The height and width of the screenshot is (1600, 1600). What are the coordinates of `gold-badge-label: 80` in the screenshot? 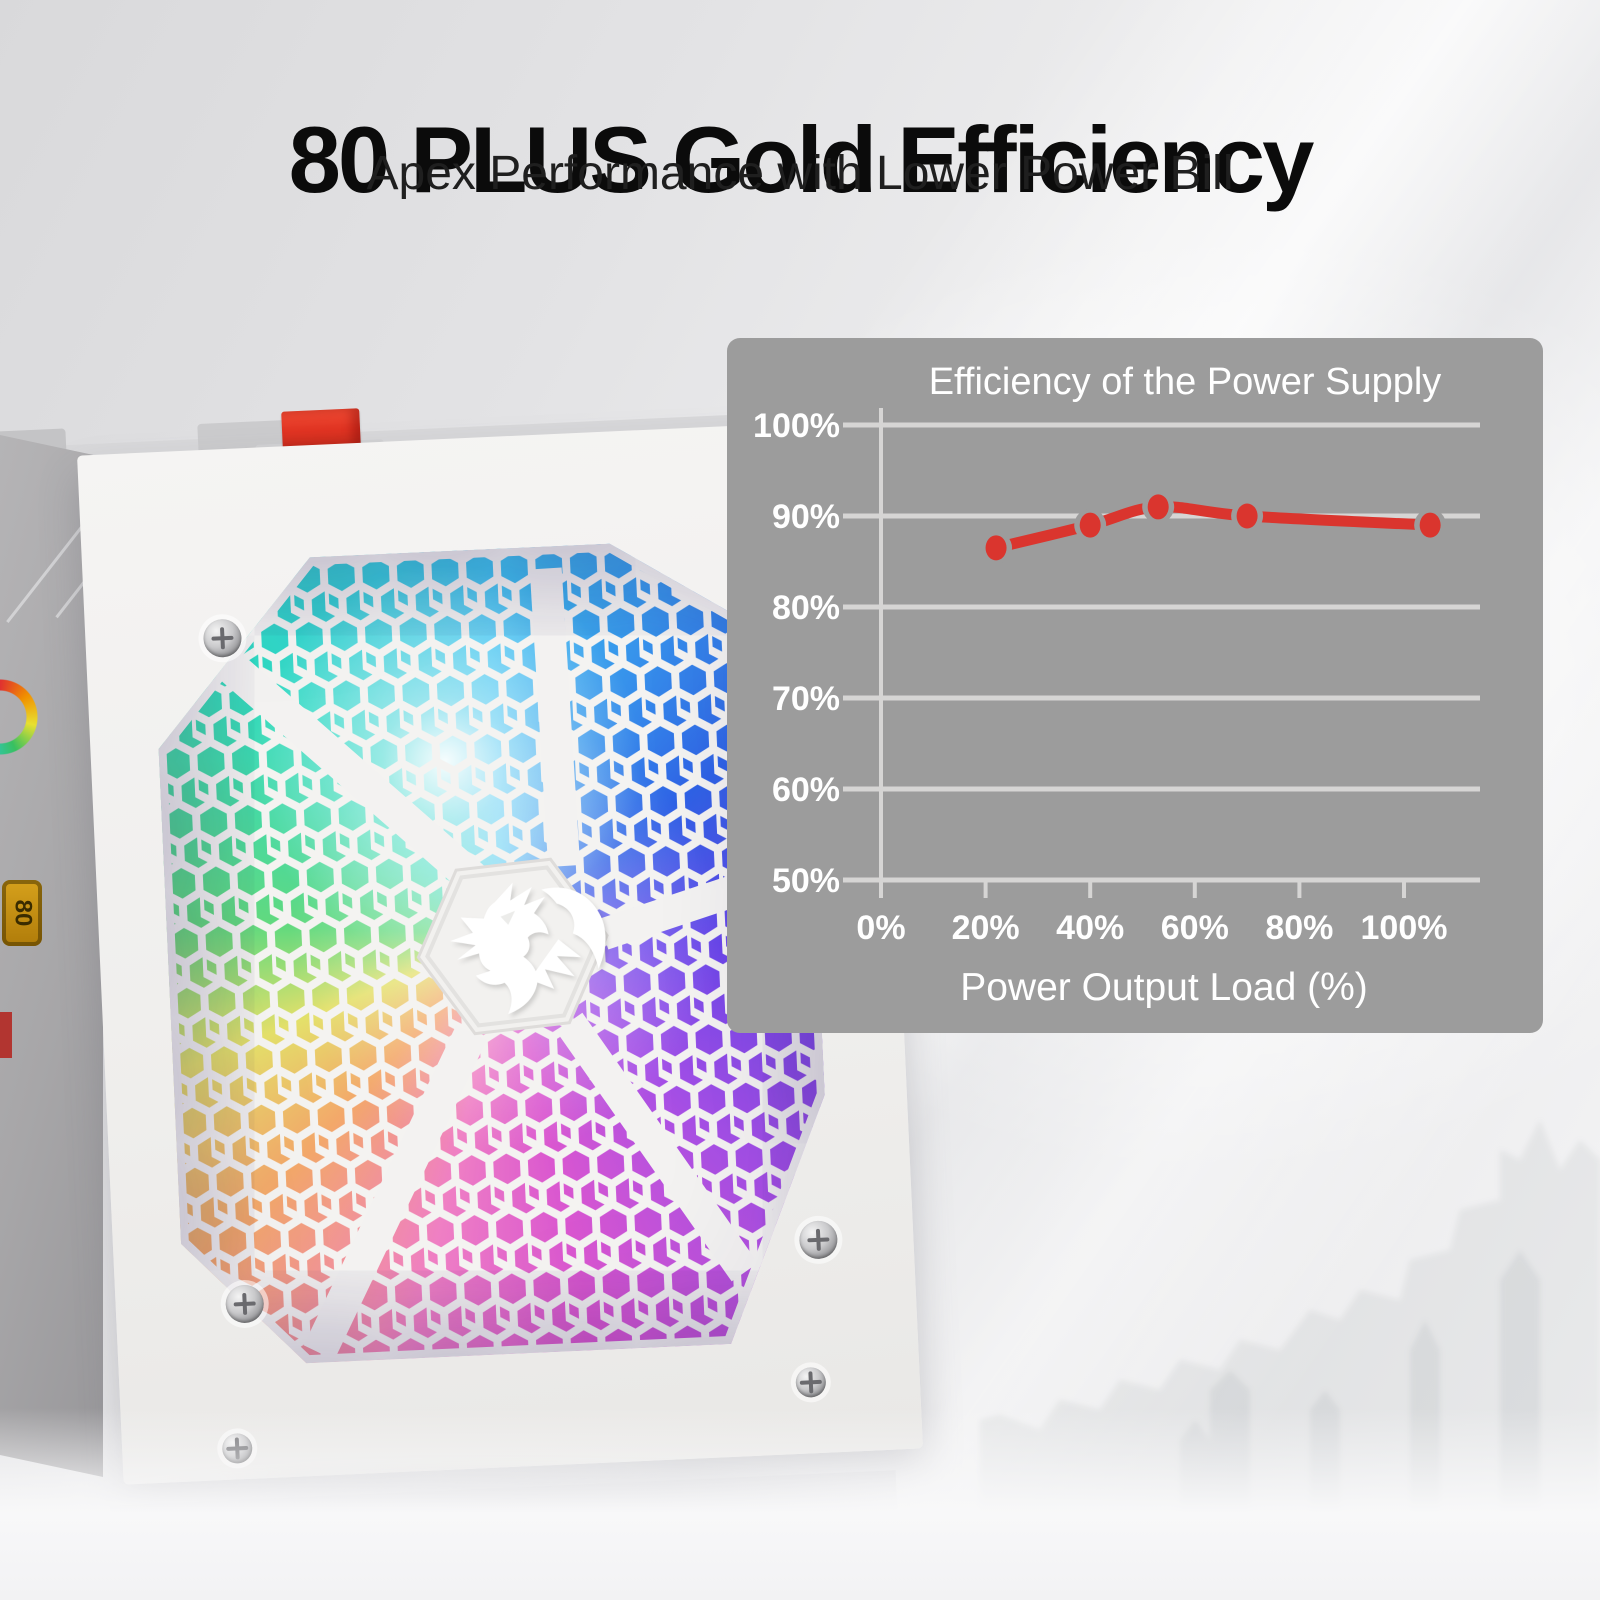 It's located at (22, 913).